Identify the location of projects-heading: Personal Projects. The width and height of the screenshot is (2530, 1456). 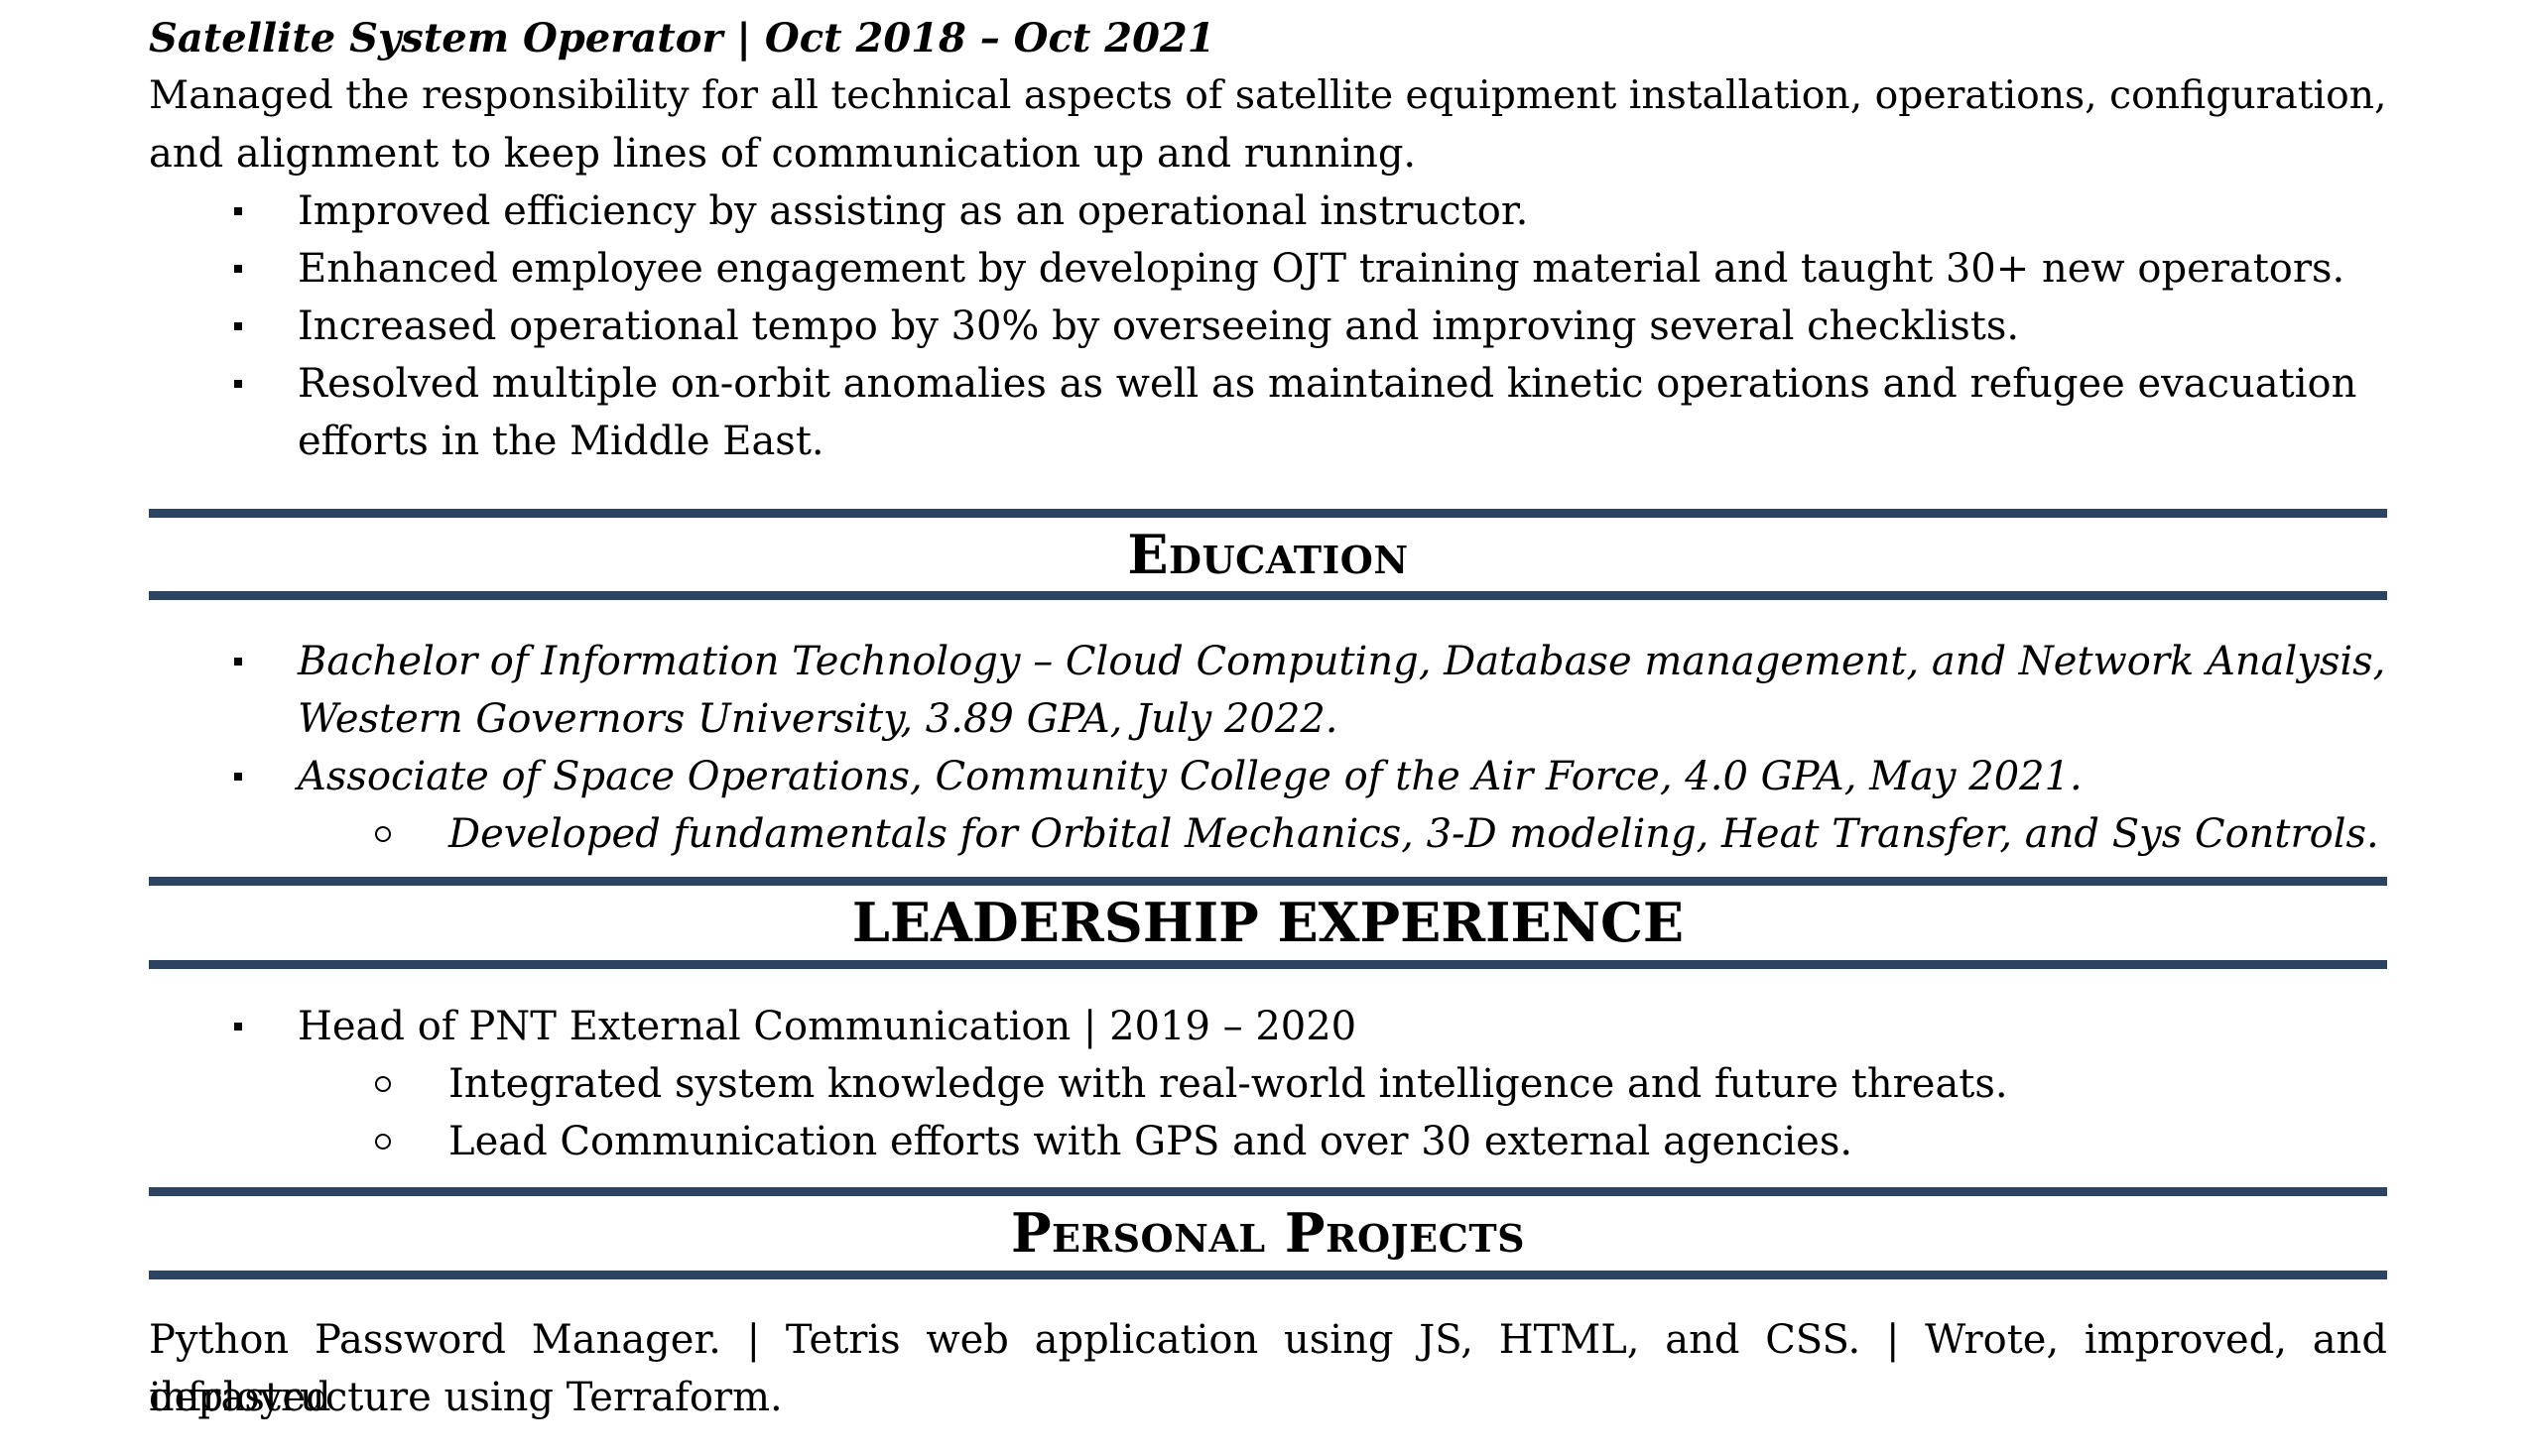
(1268, 1233).